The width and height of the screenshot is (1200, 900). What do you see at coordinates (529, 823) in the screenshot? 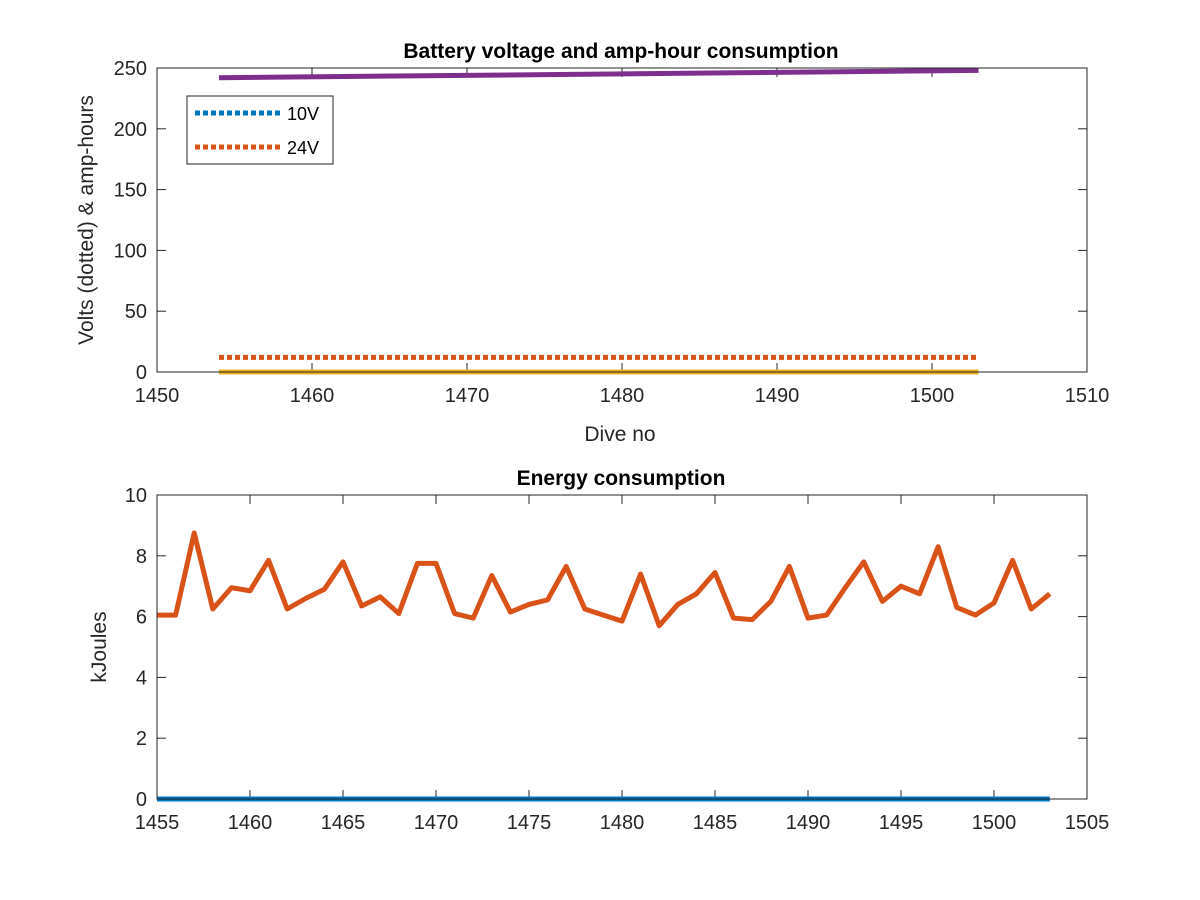
I see `x-tick-label: 1475` at bounding box center [529, 823].